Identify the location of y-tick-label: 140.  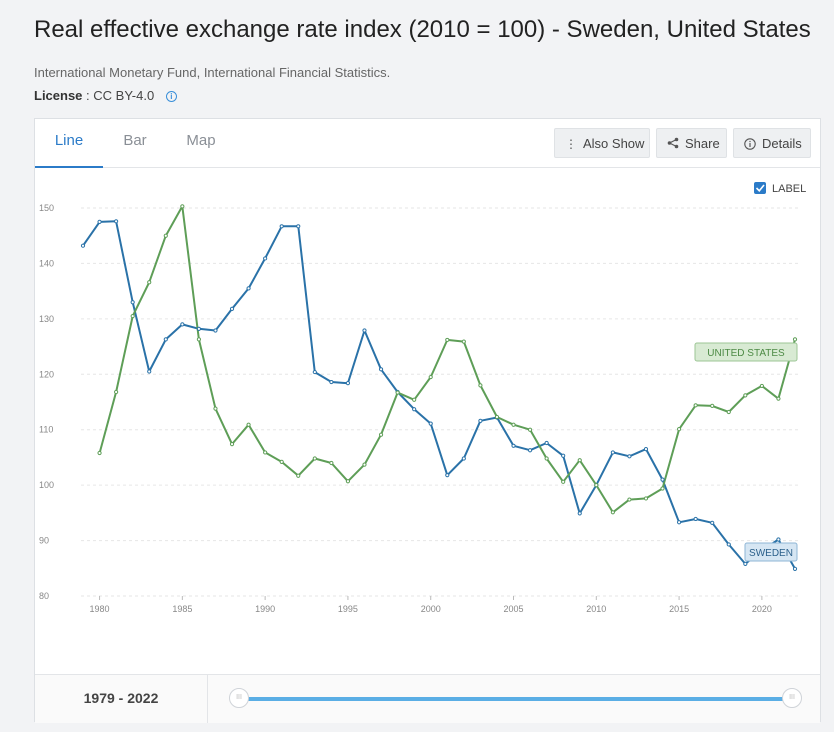
(46, 263).